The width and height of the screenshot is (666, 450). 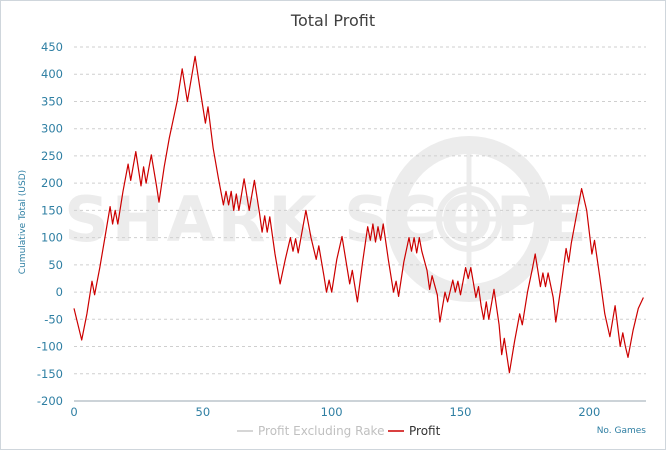 What do you see at coordinates (425, 431) in the screenshot?
I see `legend-label-profit: Profit` at bounding box center [425, 431].